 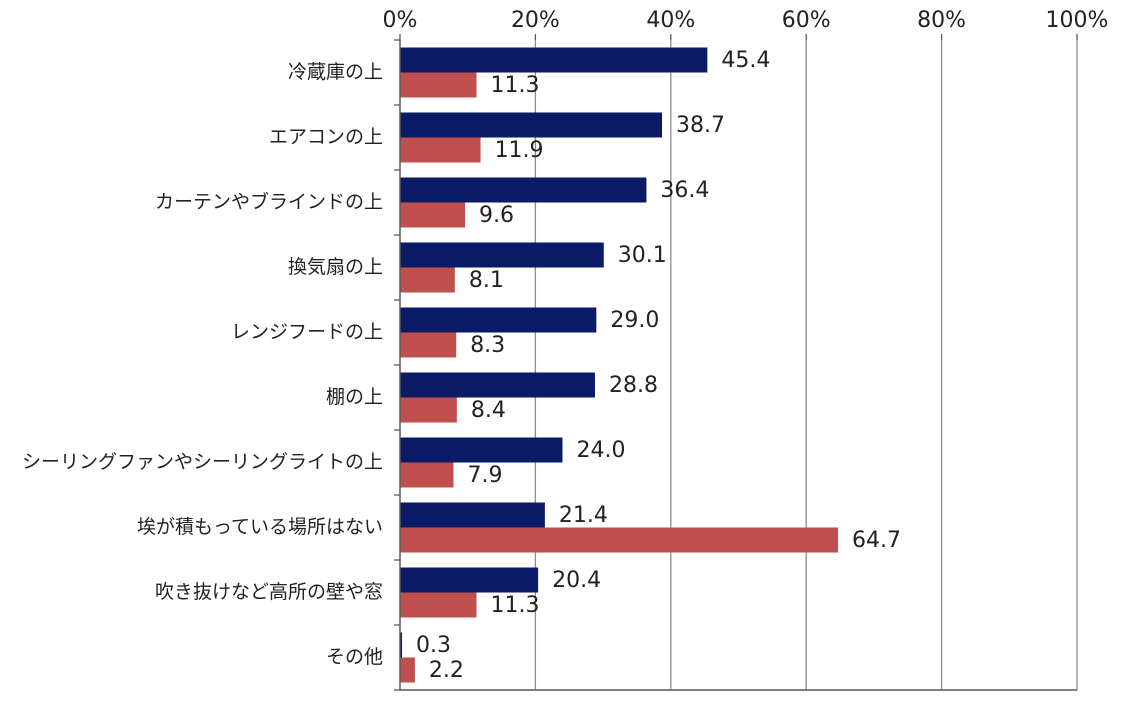 What do you see at coordinates (496, 215) in the screenshot?
I see `value-label: 9.6` at bounding box center [496, 215].